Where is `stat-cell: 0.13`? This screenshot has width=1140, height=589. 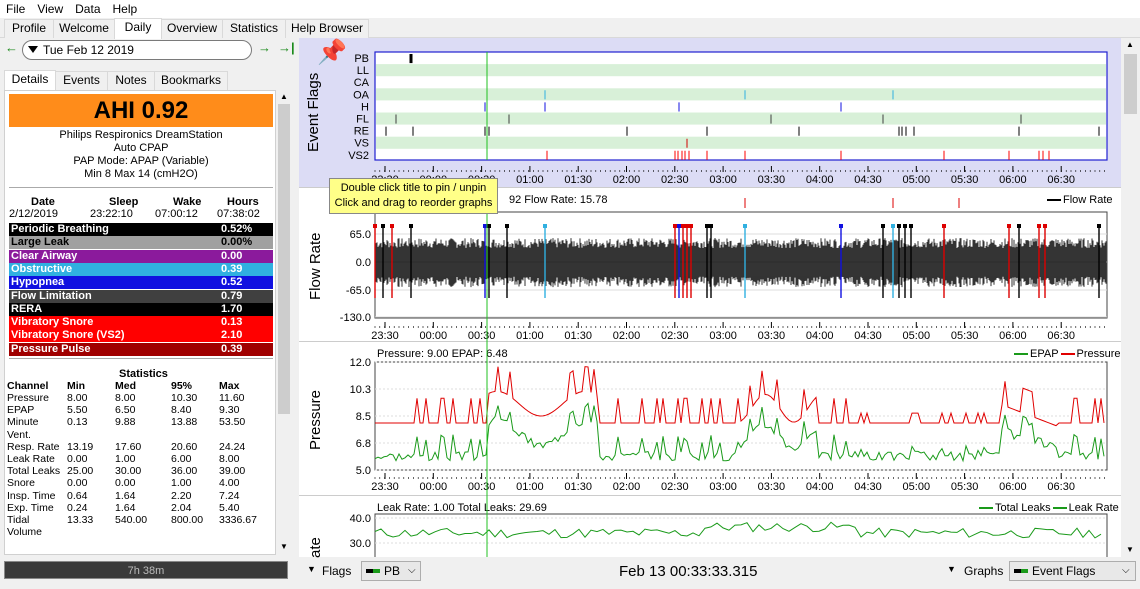
stat-cell: 0.13 is located at coordinates (77, 422).